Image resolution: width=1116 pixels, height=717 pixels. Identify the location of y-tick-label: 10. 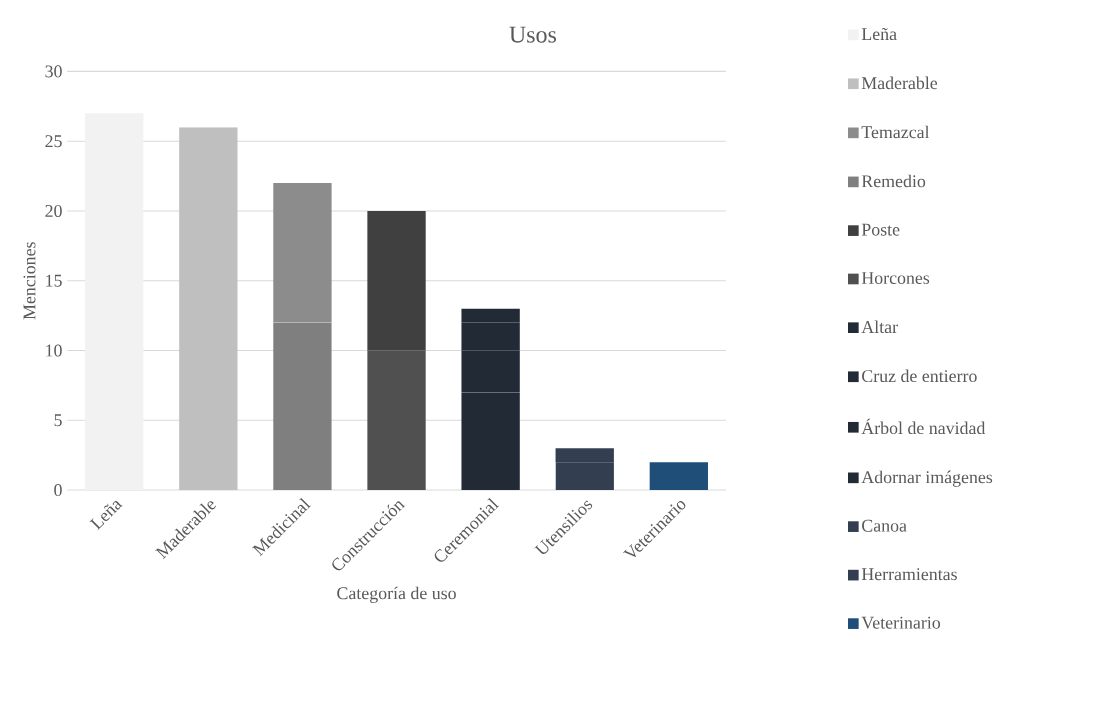
(54, 350).